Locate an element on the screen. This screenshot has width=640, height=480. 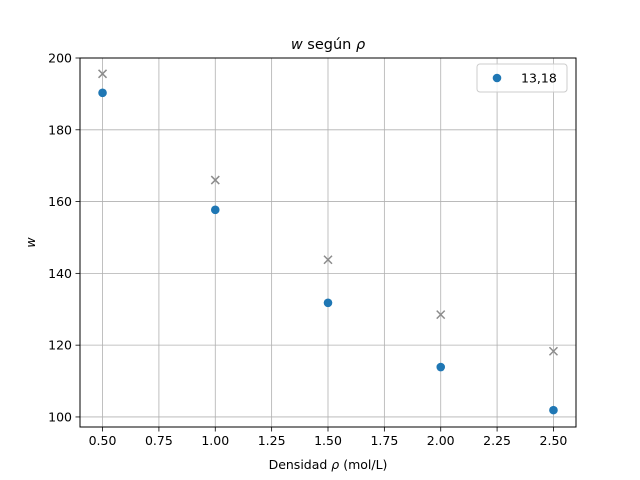
legend: 13,18 is located at coordinates (522, 78).